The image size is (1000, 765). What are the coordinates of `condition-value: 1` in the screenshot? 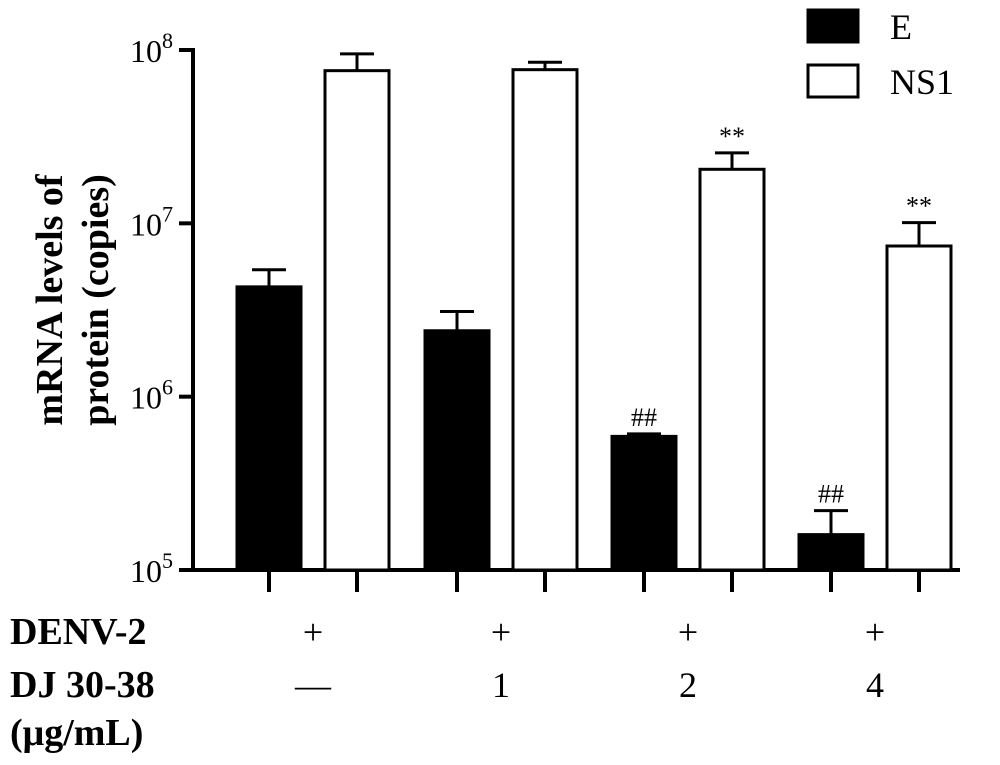 It's located at (501, 685).